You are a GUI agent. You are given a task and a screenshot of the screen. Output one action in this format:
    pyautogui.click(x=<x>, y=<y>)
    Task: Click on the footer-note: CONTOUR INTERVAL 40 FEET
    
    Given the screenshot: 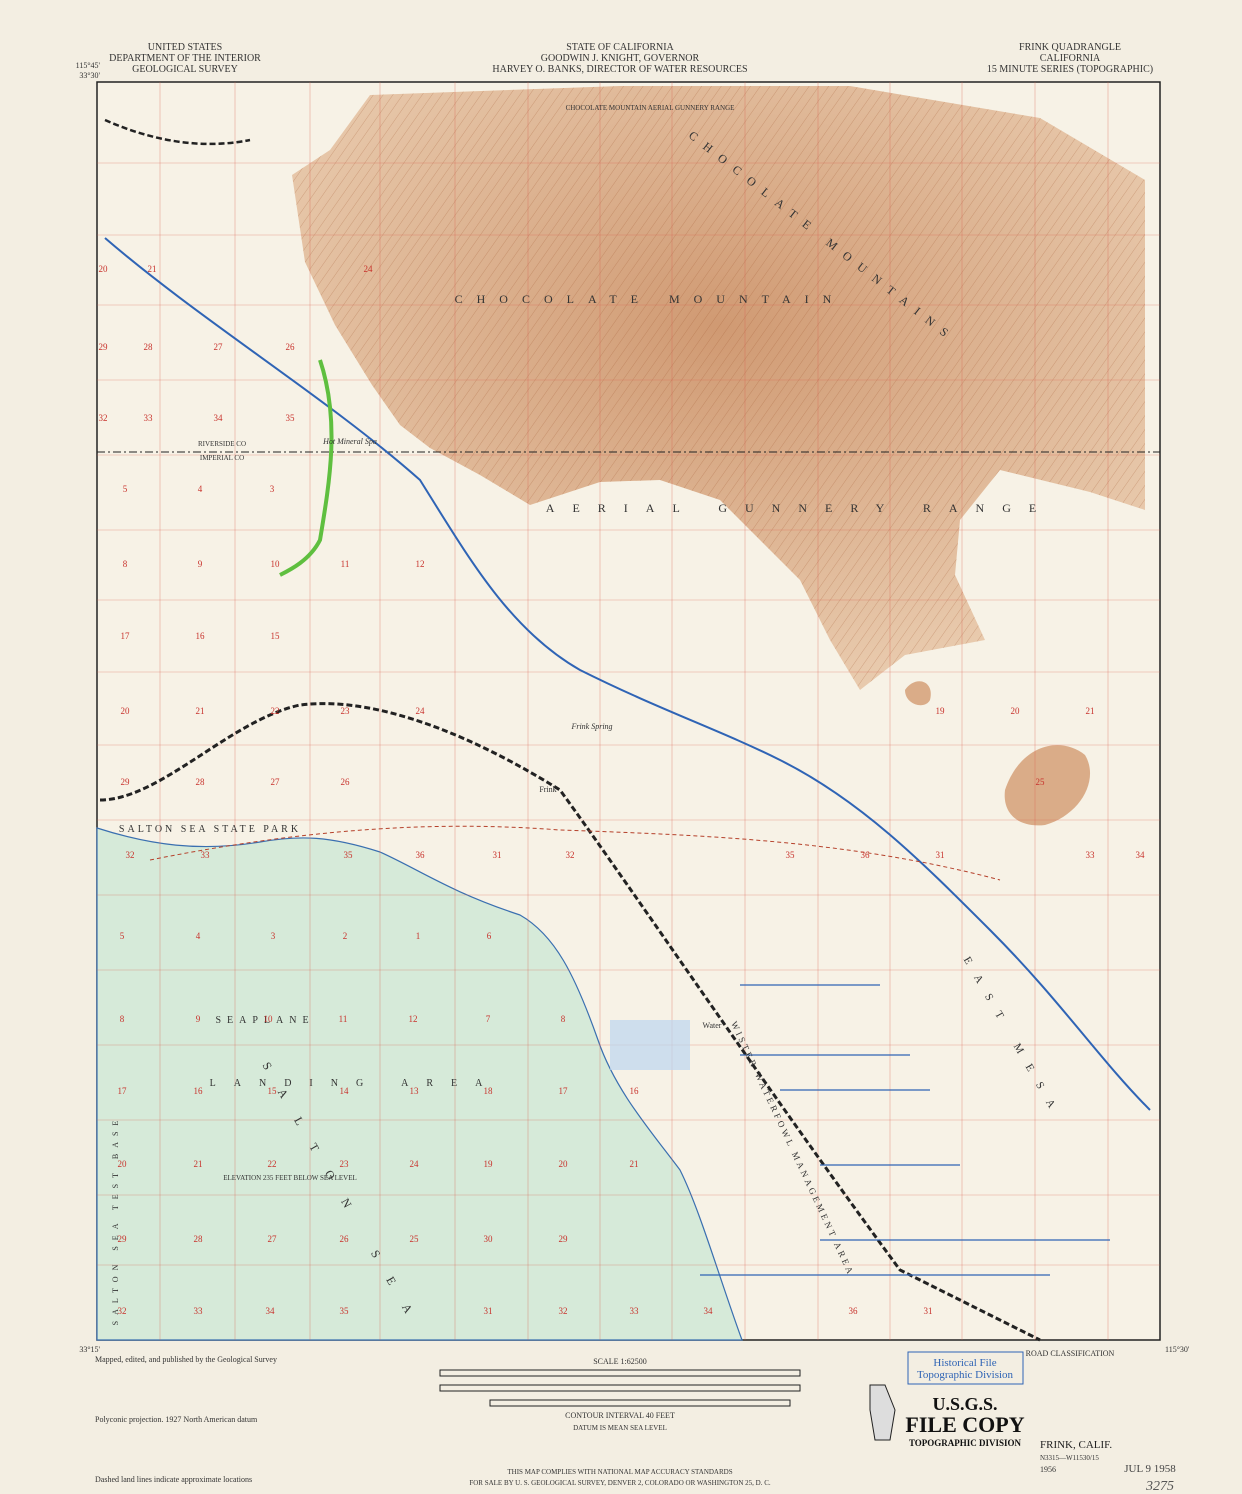 What is the action you would take?
    pyautogui.click(x=620, y=1415)
    